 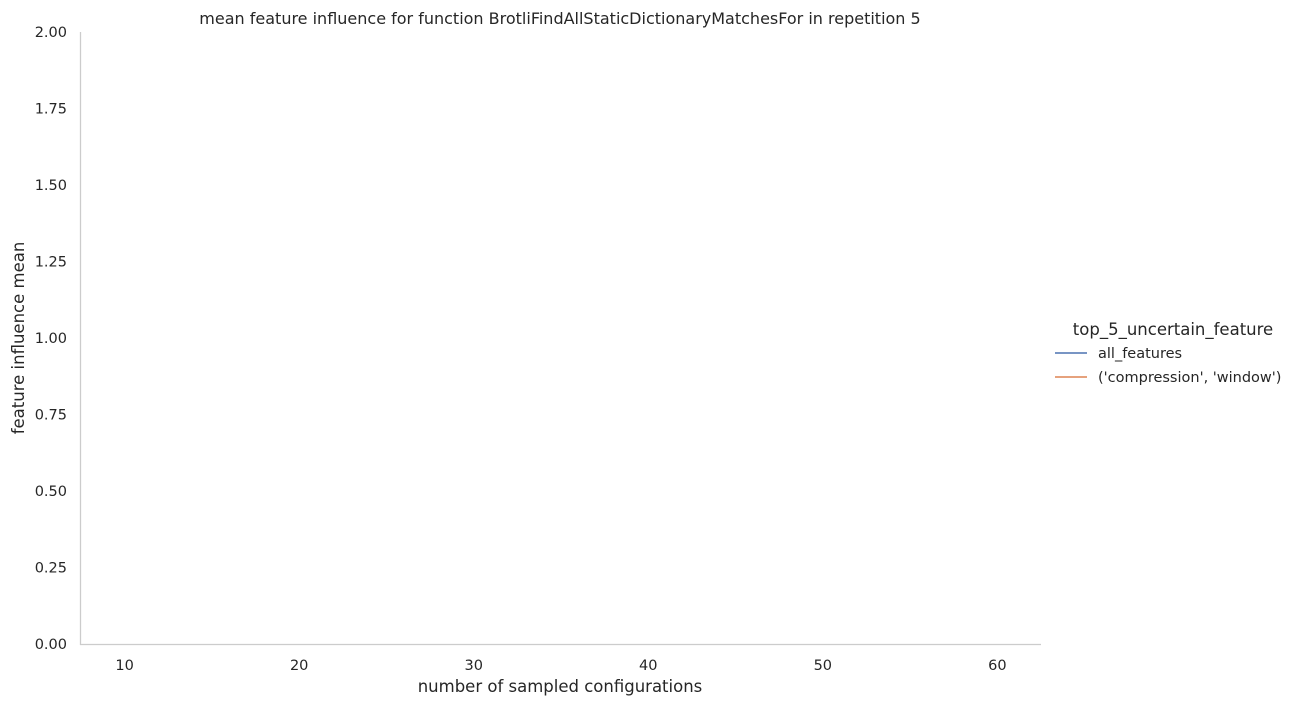 What do you see at coordinates (1140, 354) in the screenshot?
I see `legend-label: all_features` at bounding box center [1140, 354].